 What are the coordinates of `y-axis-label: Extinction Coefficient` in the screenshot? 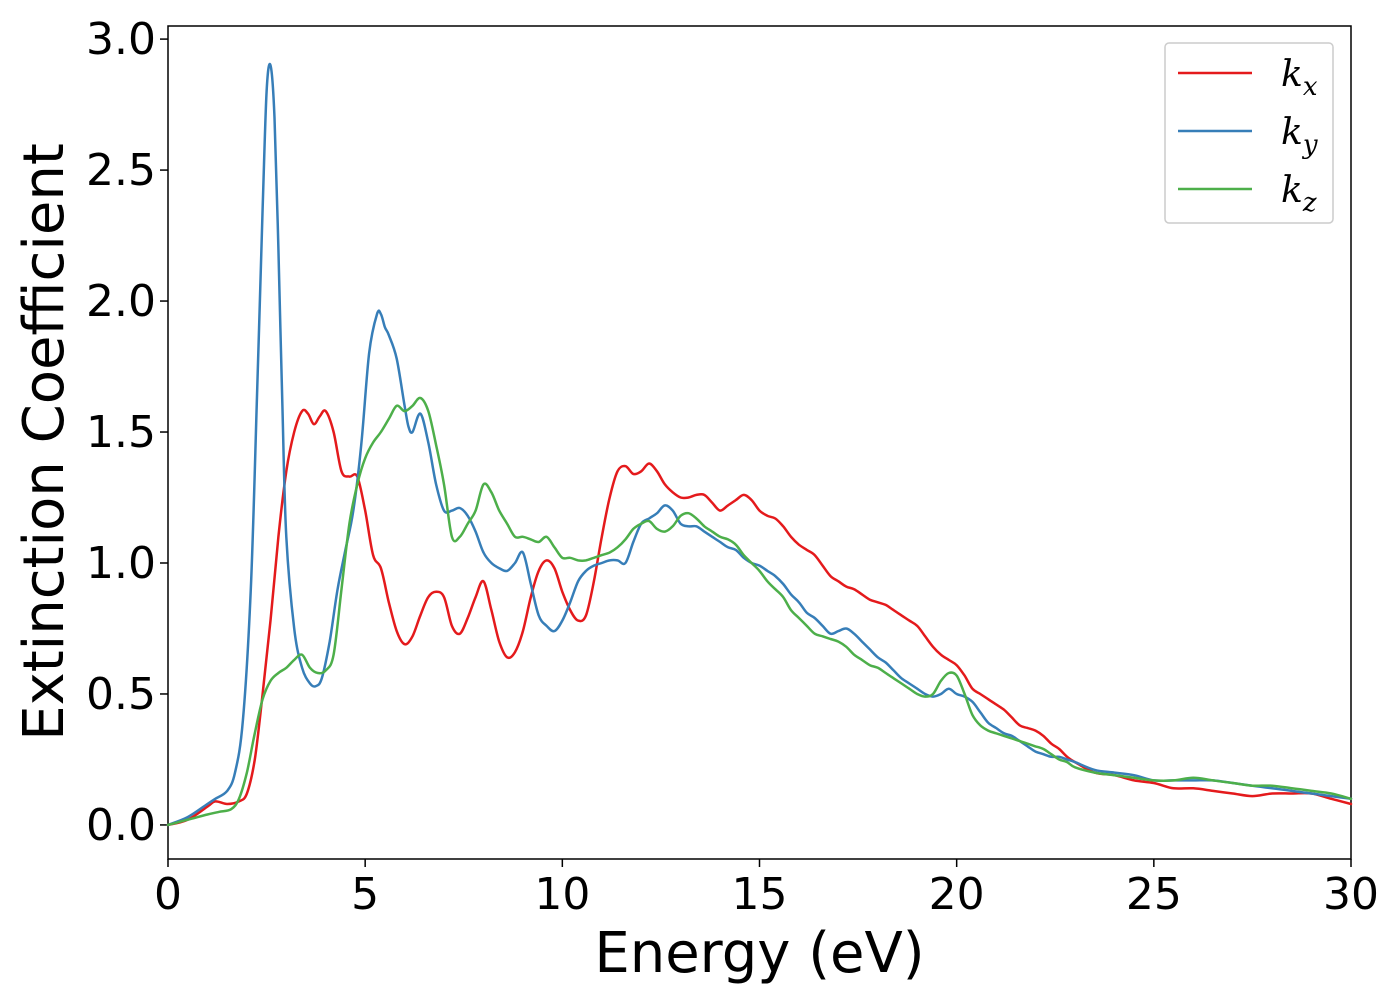 It's located at (44, 442).